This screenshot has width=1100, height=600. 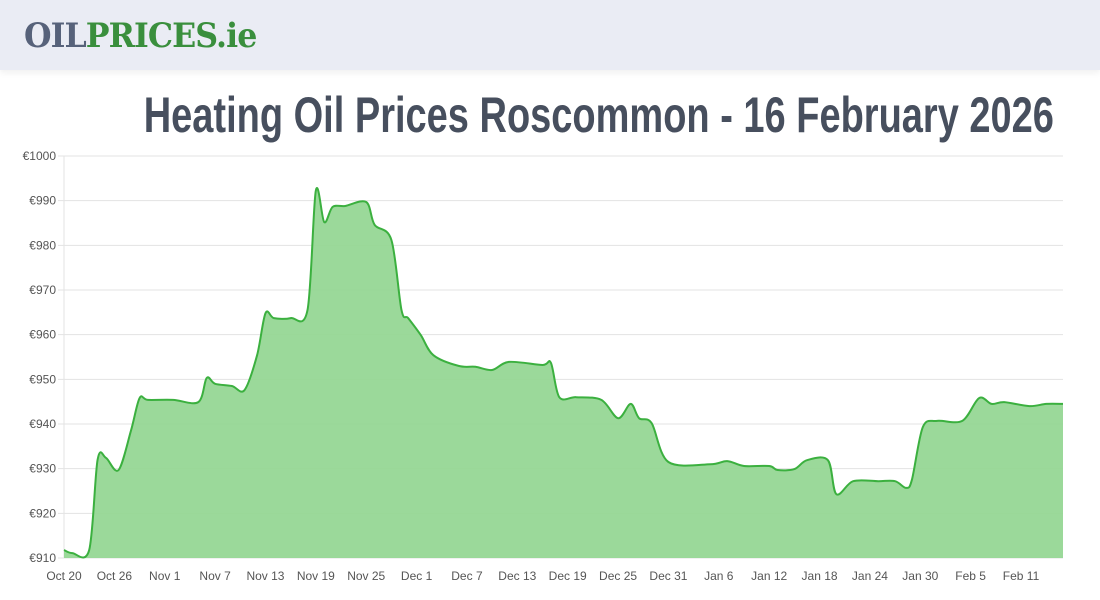 What do you see at coordinates (1021, 576) in the screenshot?
I see `x-tick-label: Feb 11` at bounding box center [1021, 576].